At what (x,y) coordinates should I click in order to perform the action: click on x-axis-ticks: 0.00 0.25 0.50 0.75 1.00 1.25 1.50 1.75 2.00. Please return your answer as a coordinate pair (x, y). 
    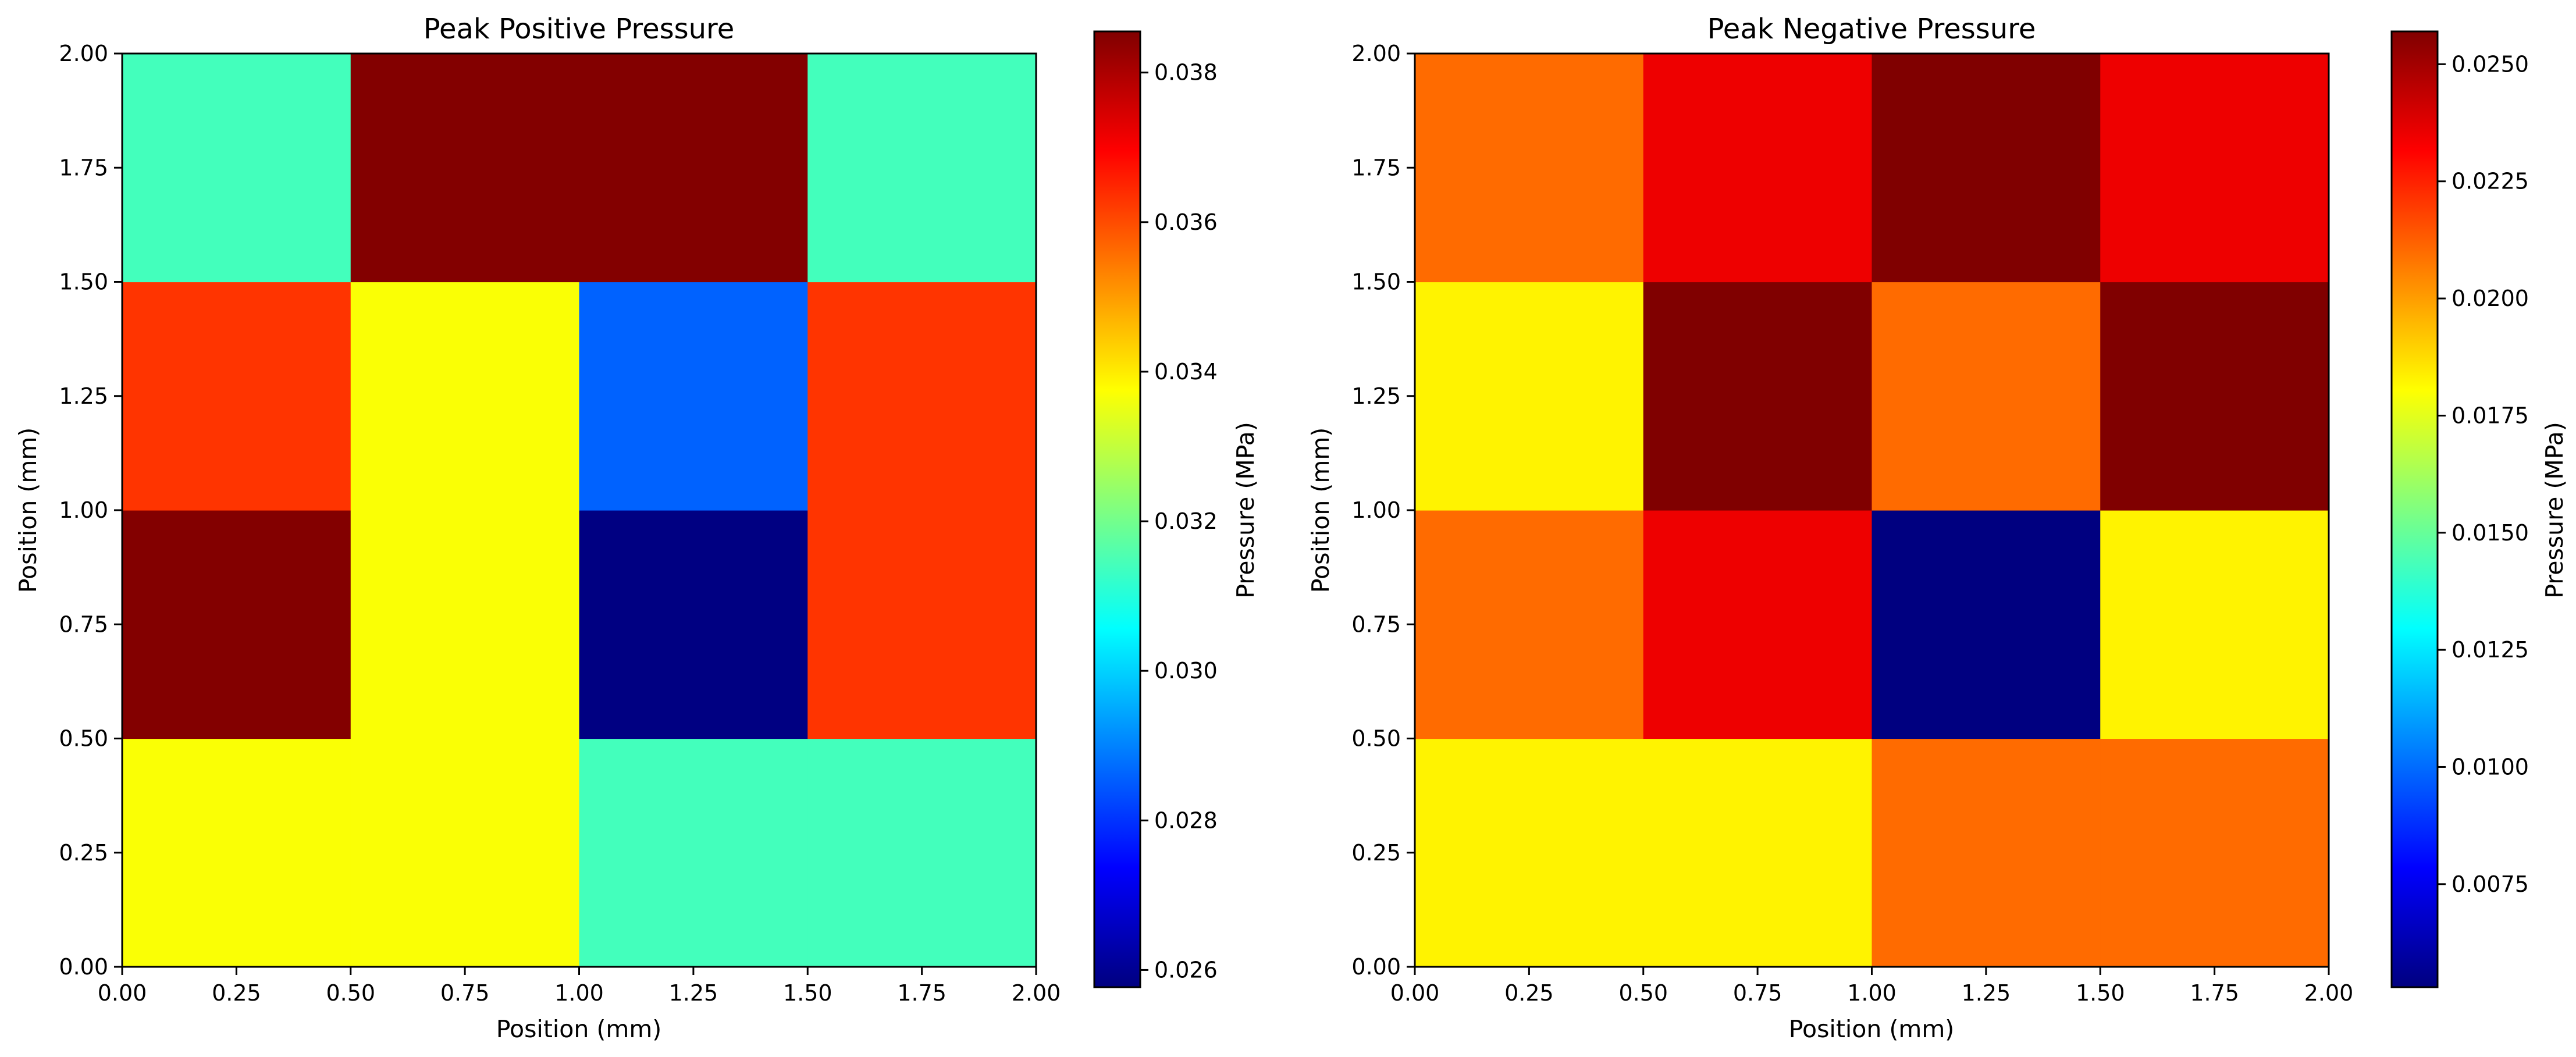
    Looking at the image, I should click on (579, 986).